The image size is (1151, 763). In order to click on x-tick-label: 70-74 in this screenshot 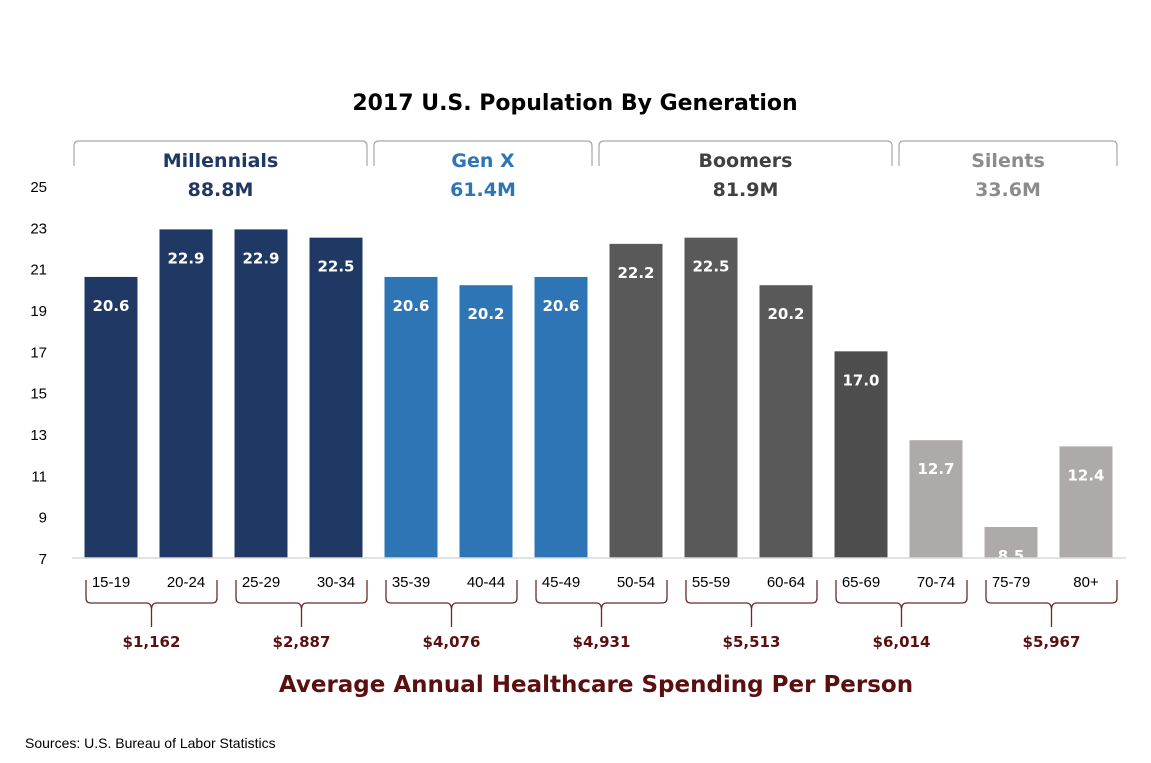, I will do `click(936, 582)`.